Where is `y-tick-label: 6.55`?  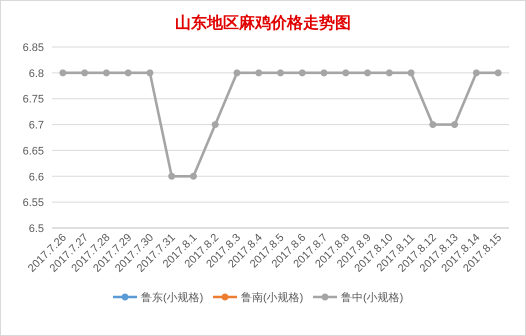
y-tick-label: 6.55 is located at coordinates (33, 203).